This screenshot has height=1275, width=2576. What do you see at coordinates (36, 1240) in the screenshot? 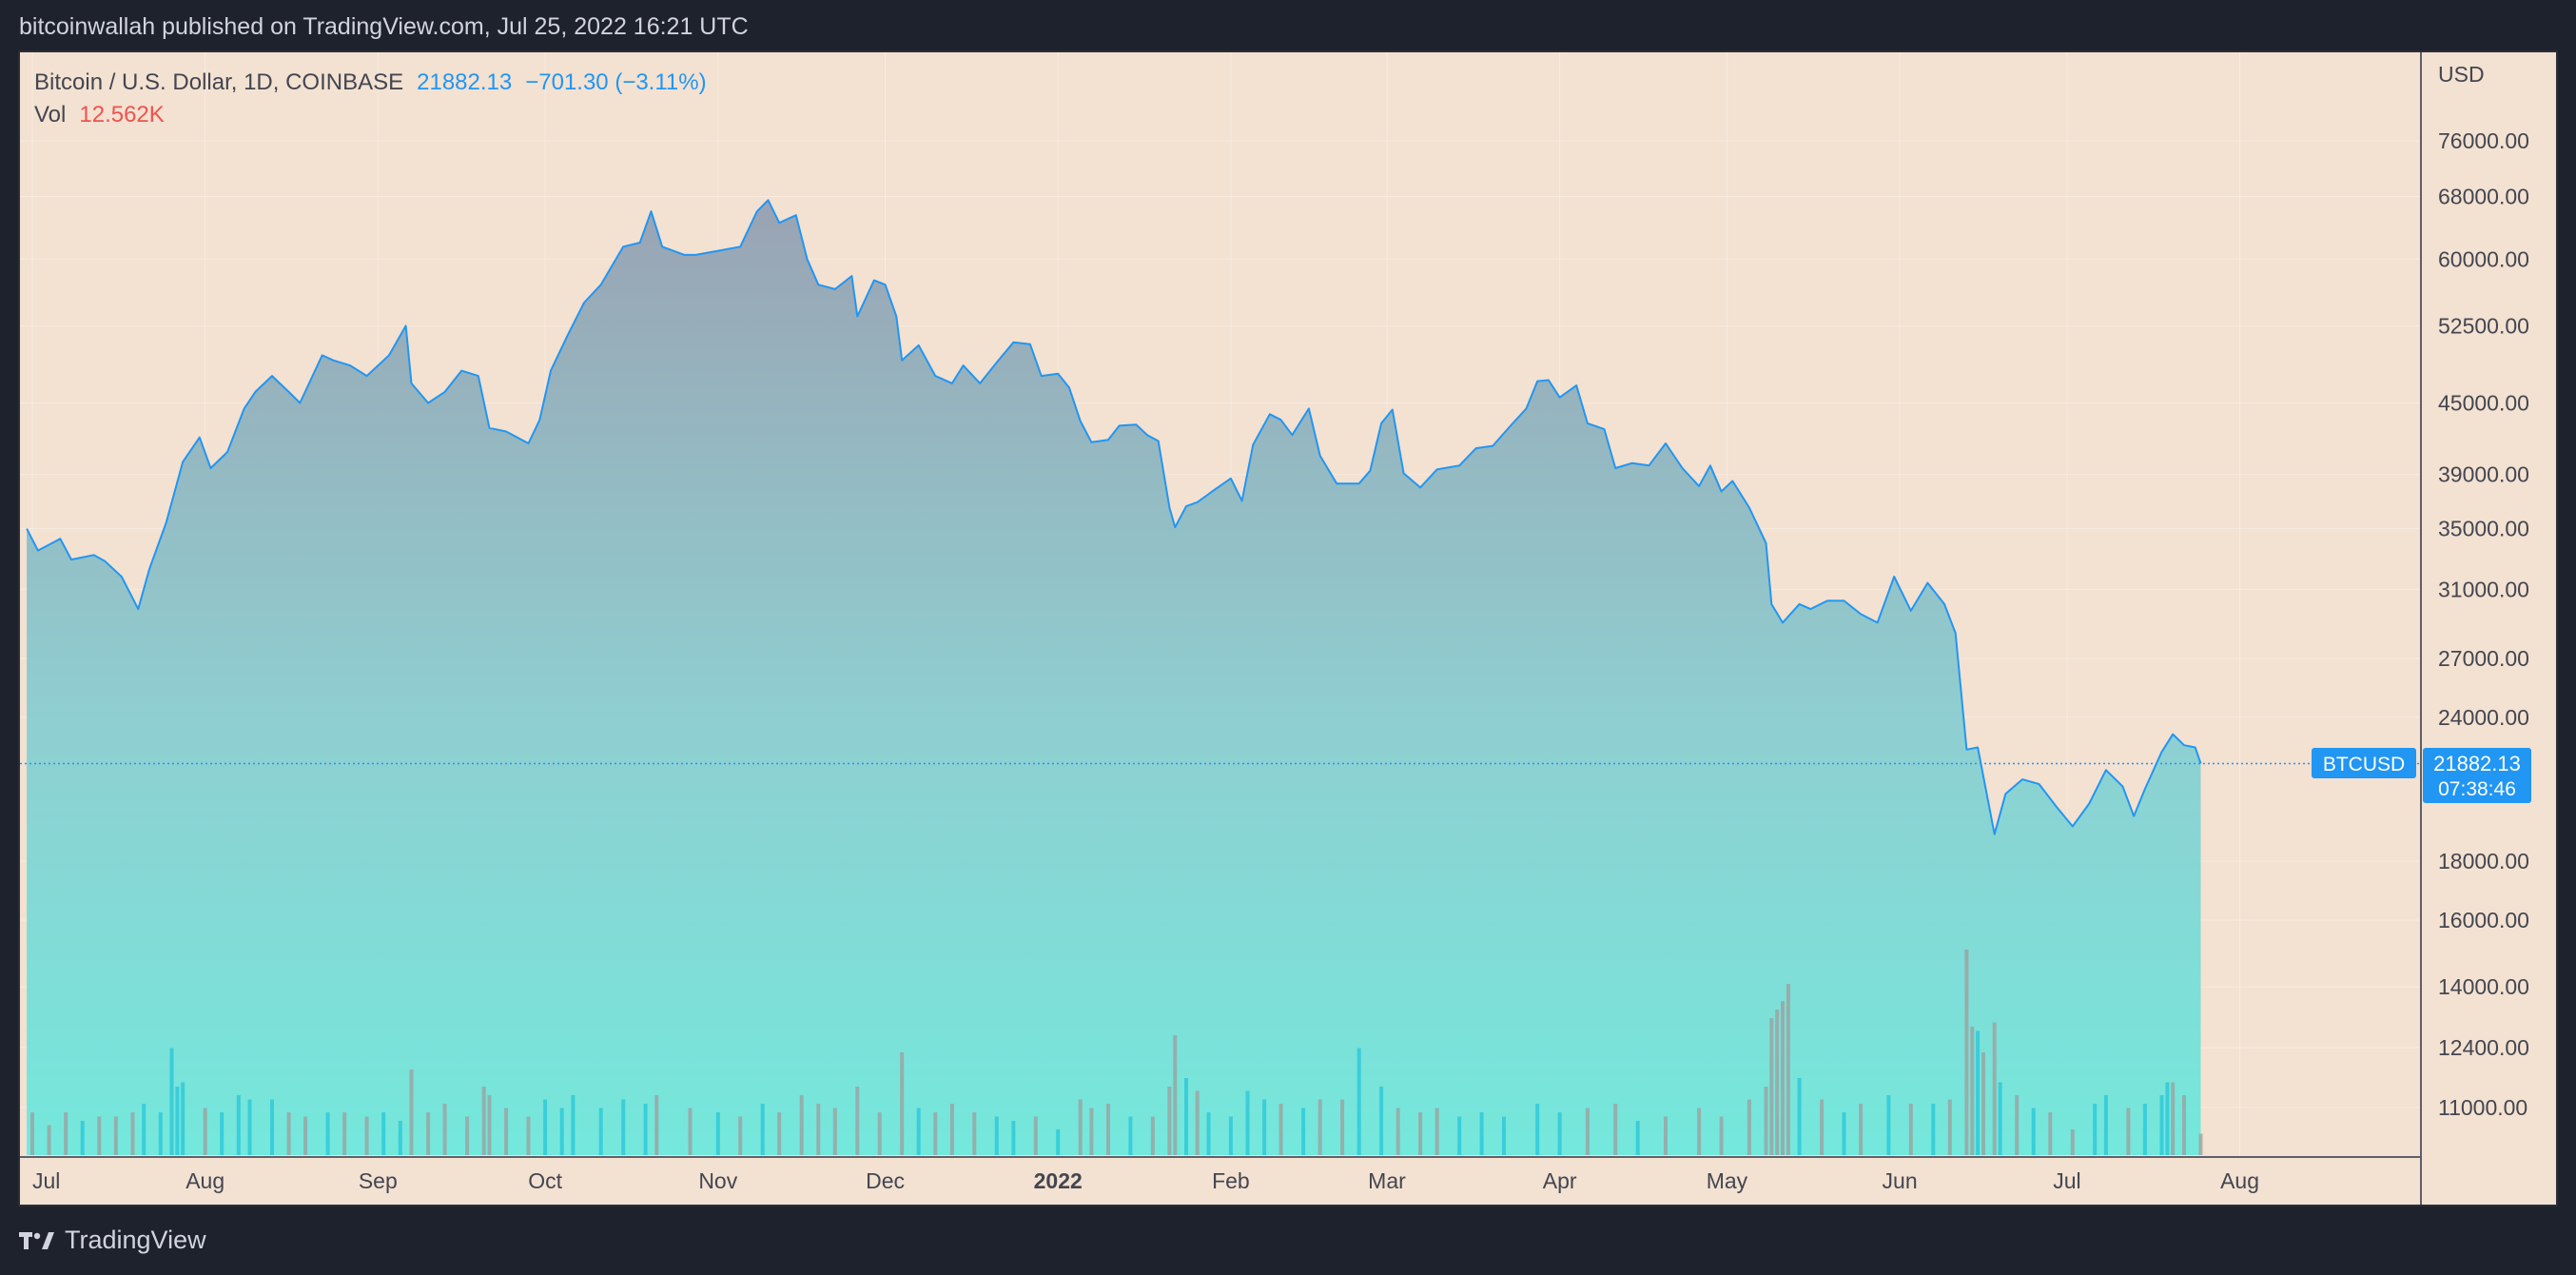
I see `tradingview-logo-icon` at bounding box center [36, 1240].